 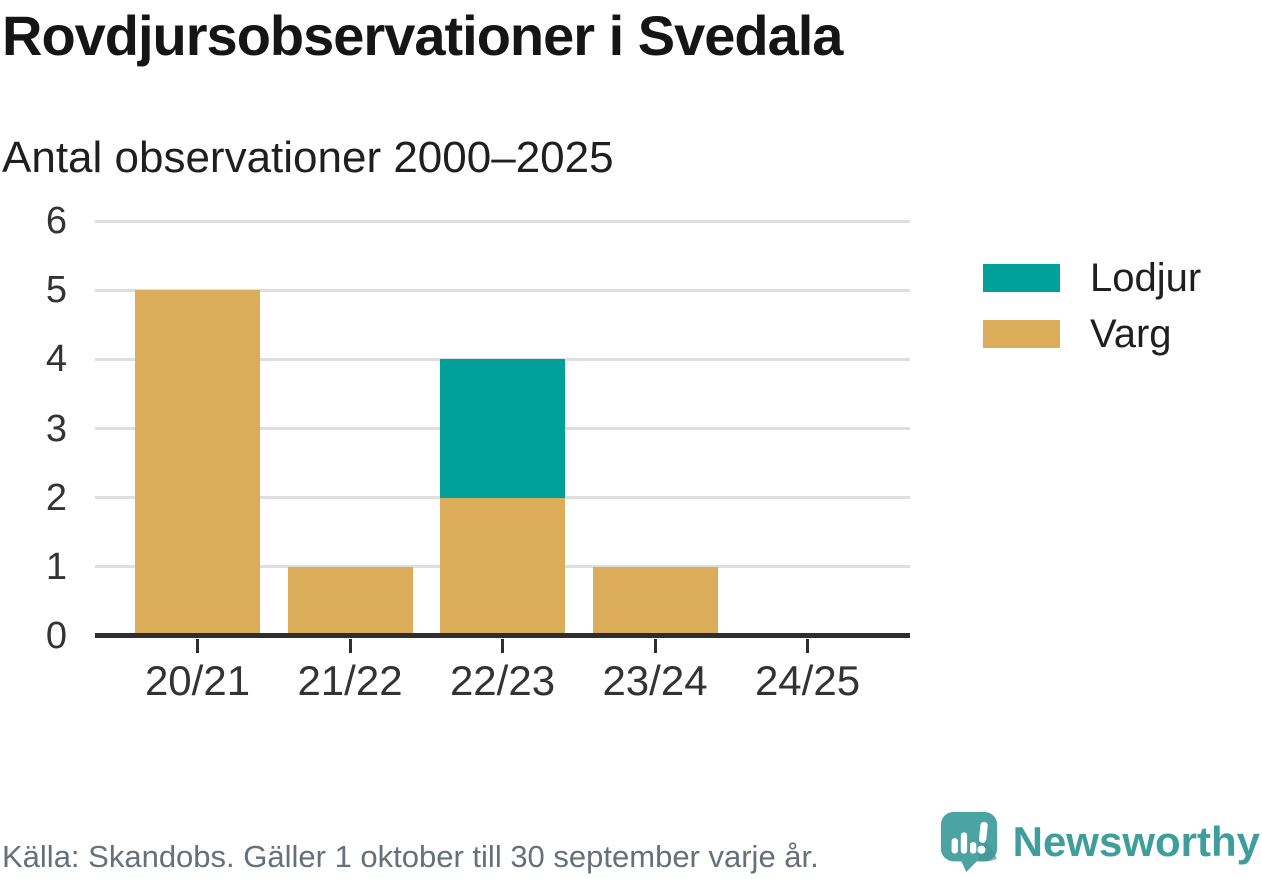 I want to click on legend-swatch-varg, so click(x=1021, y=334).